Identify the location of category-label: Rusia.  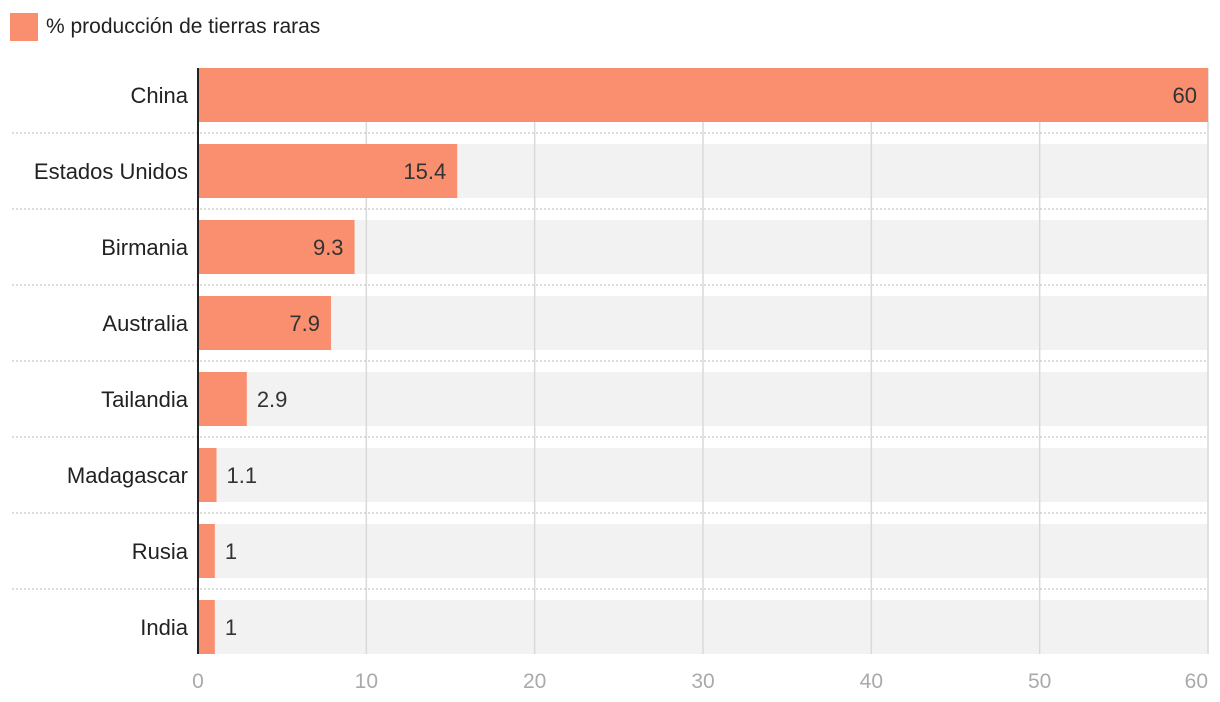
(160, 551).